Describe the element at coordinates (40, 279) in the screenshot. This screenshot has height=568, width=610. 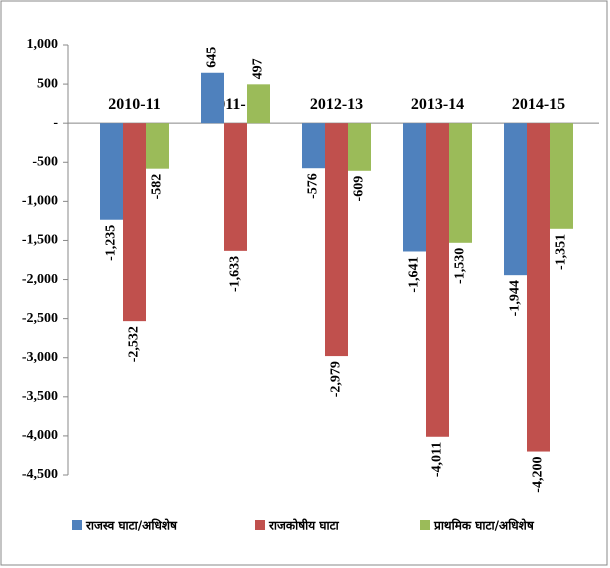
I see `y-tick-label: -2,000` at that location.